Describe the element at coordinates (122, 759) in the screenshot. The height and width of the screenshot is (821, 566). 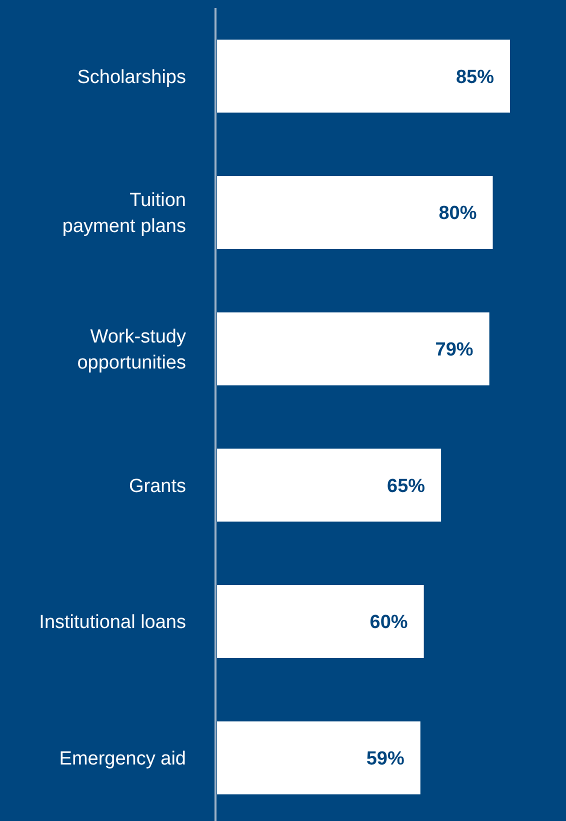
I see `y-tick-label: Emergency aid` at that location.